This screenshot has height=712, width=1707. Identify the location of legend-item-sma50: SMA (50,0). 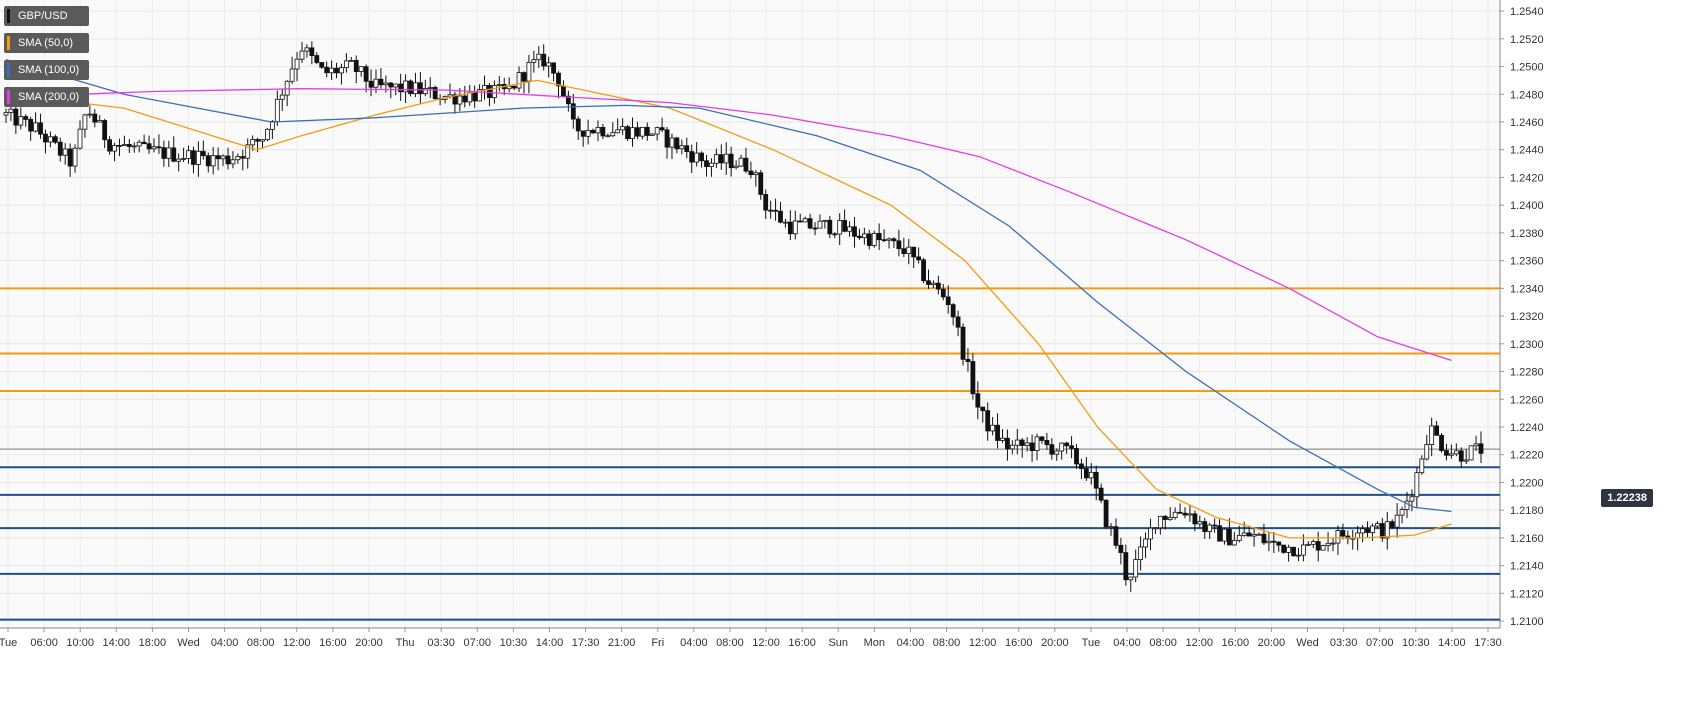
(47, 43).